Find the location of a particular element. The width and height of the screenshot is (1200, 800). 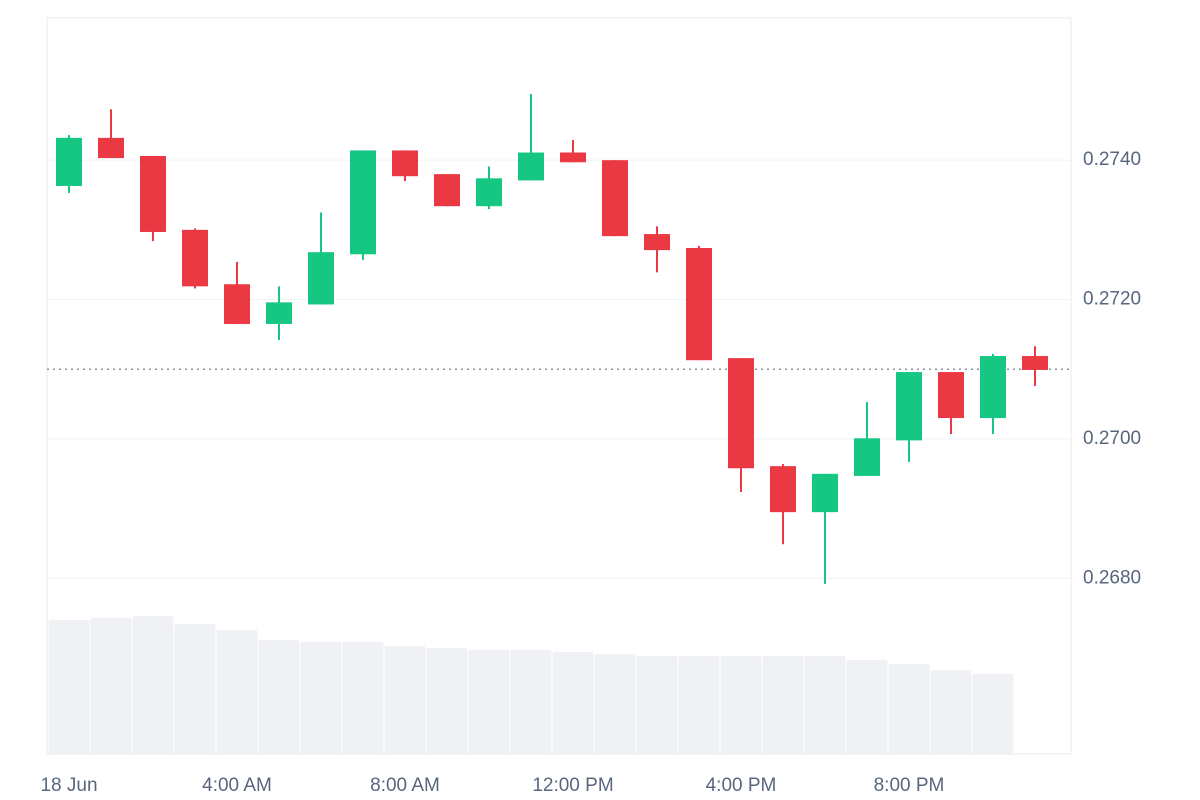

y-tick-label: 0.2740 is located at coordinates (1112, 159).